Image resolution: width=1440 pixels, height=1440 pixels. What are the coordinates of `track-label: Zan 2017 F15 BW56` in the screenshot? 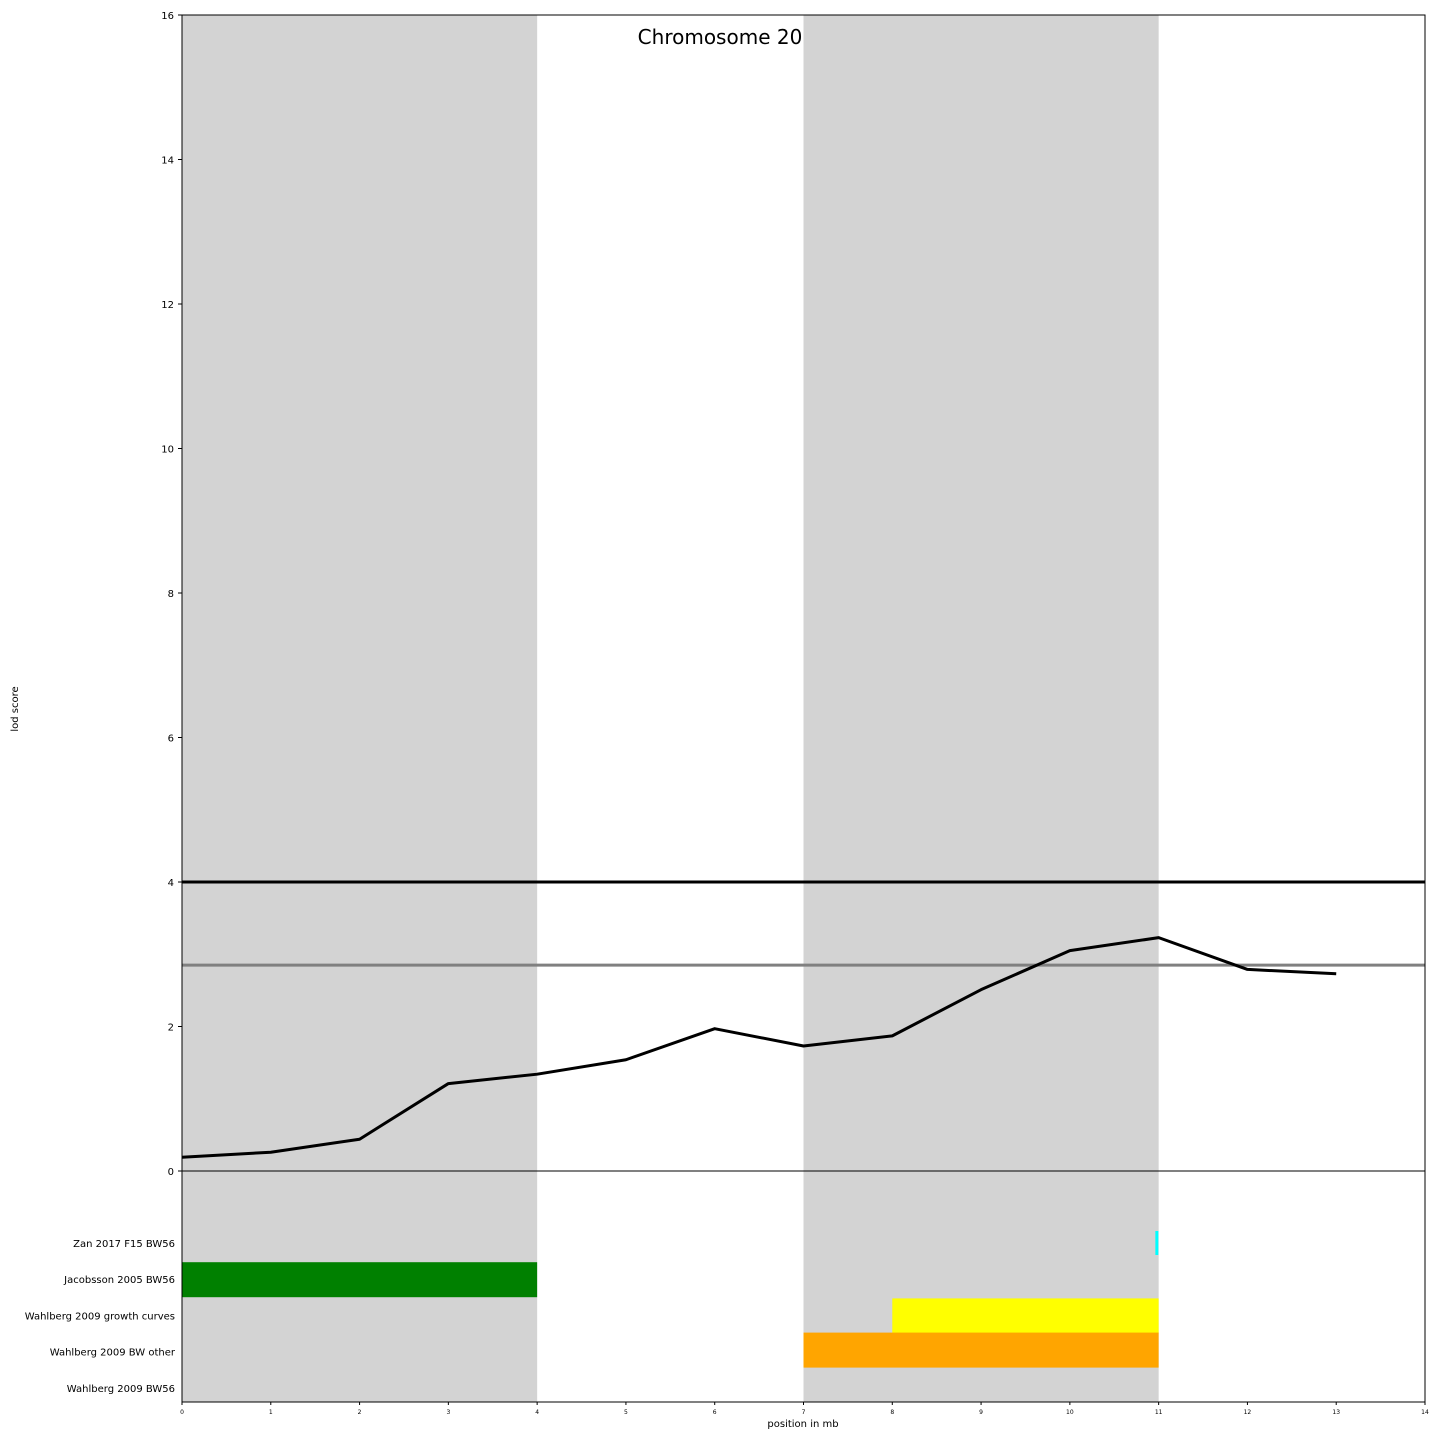 It's located at (124, 1244).